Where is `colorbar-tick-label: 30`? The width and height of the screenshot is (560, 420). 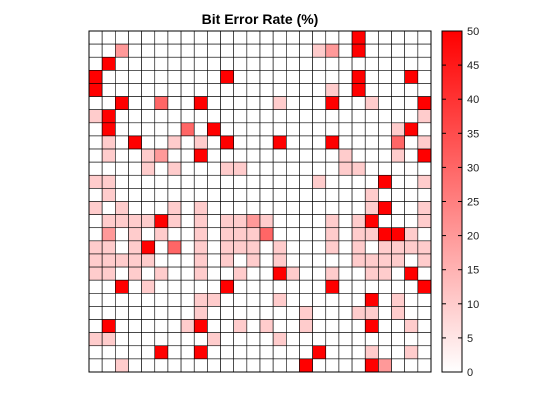 colorbar-tick-label: 30 is located at coordinates (473, 168).